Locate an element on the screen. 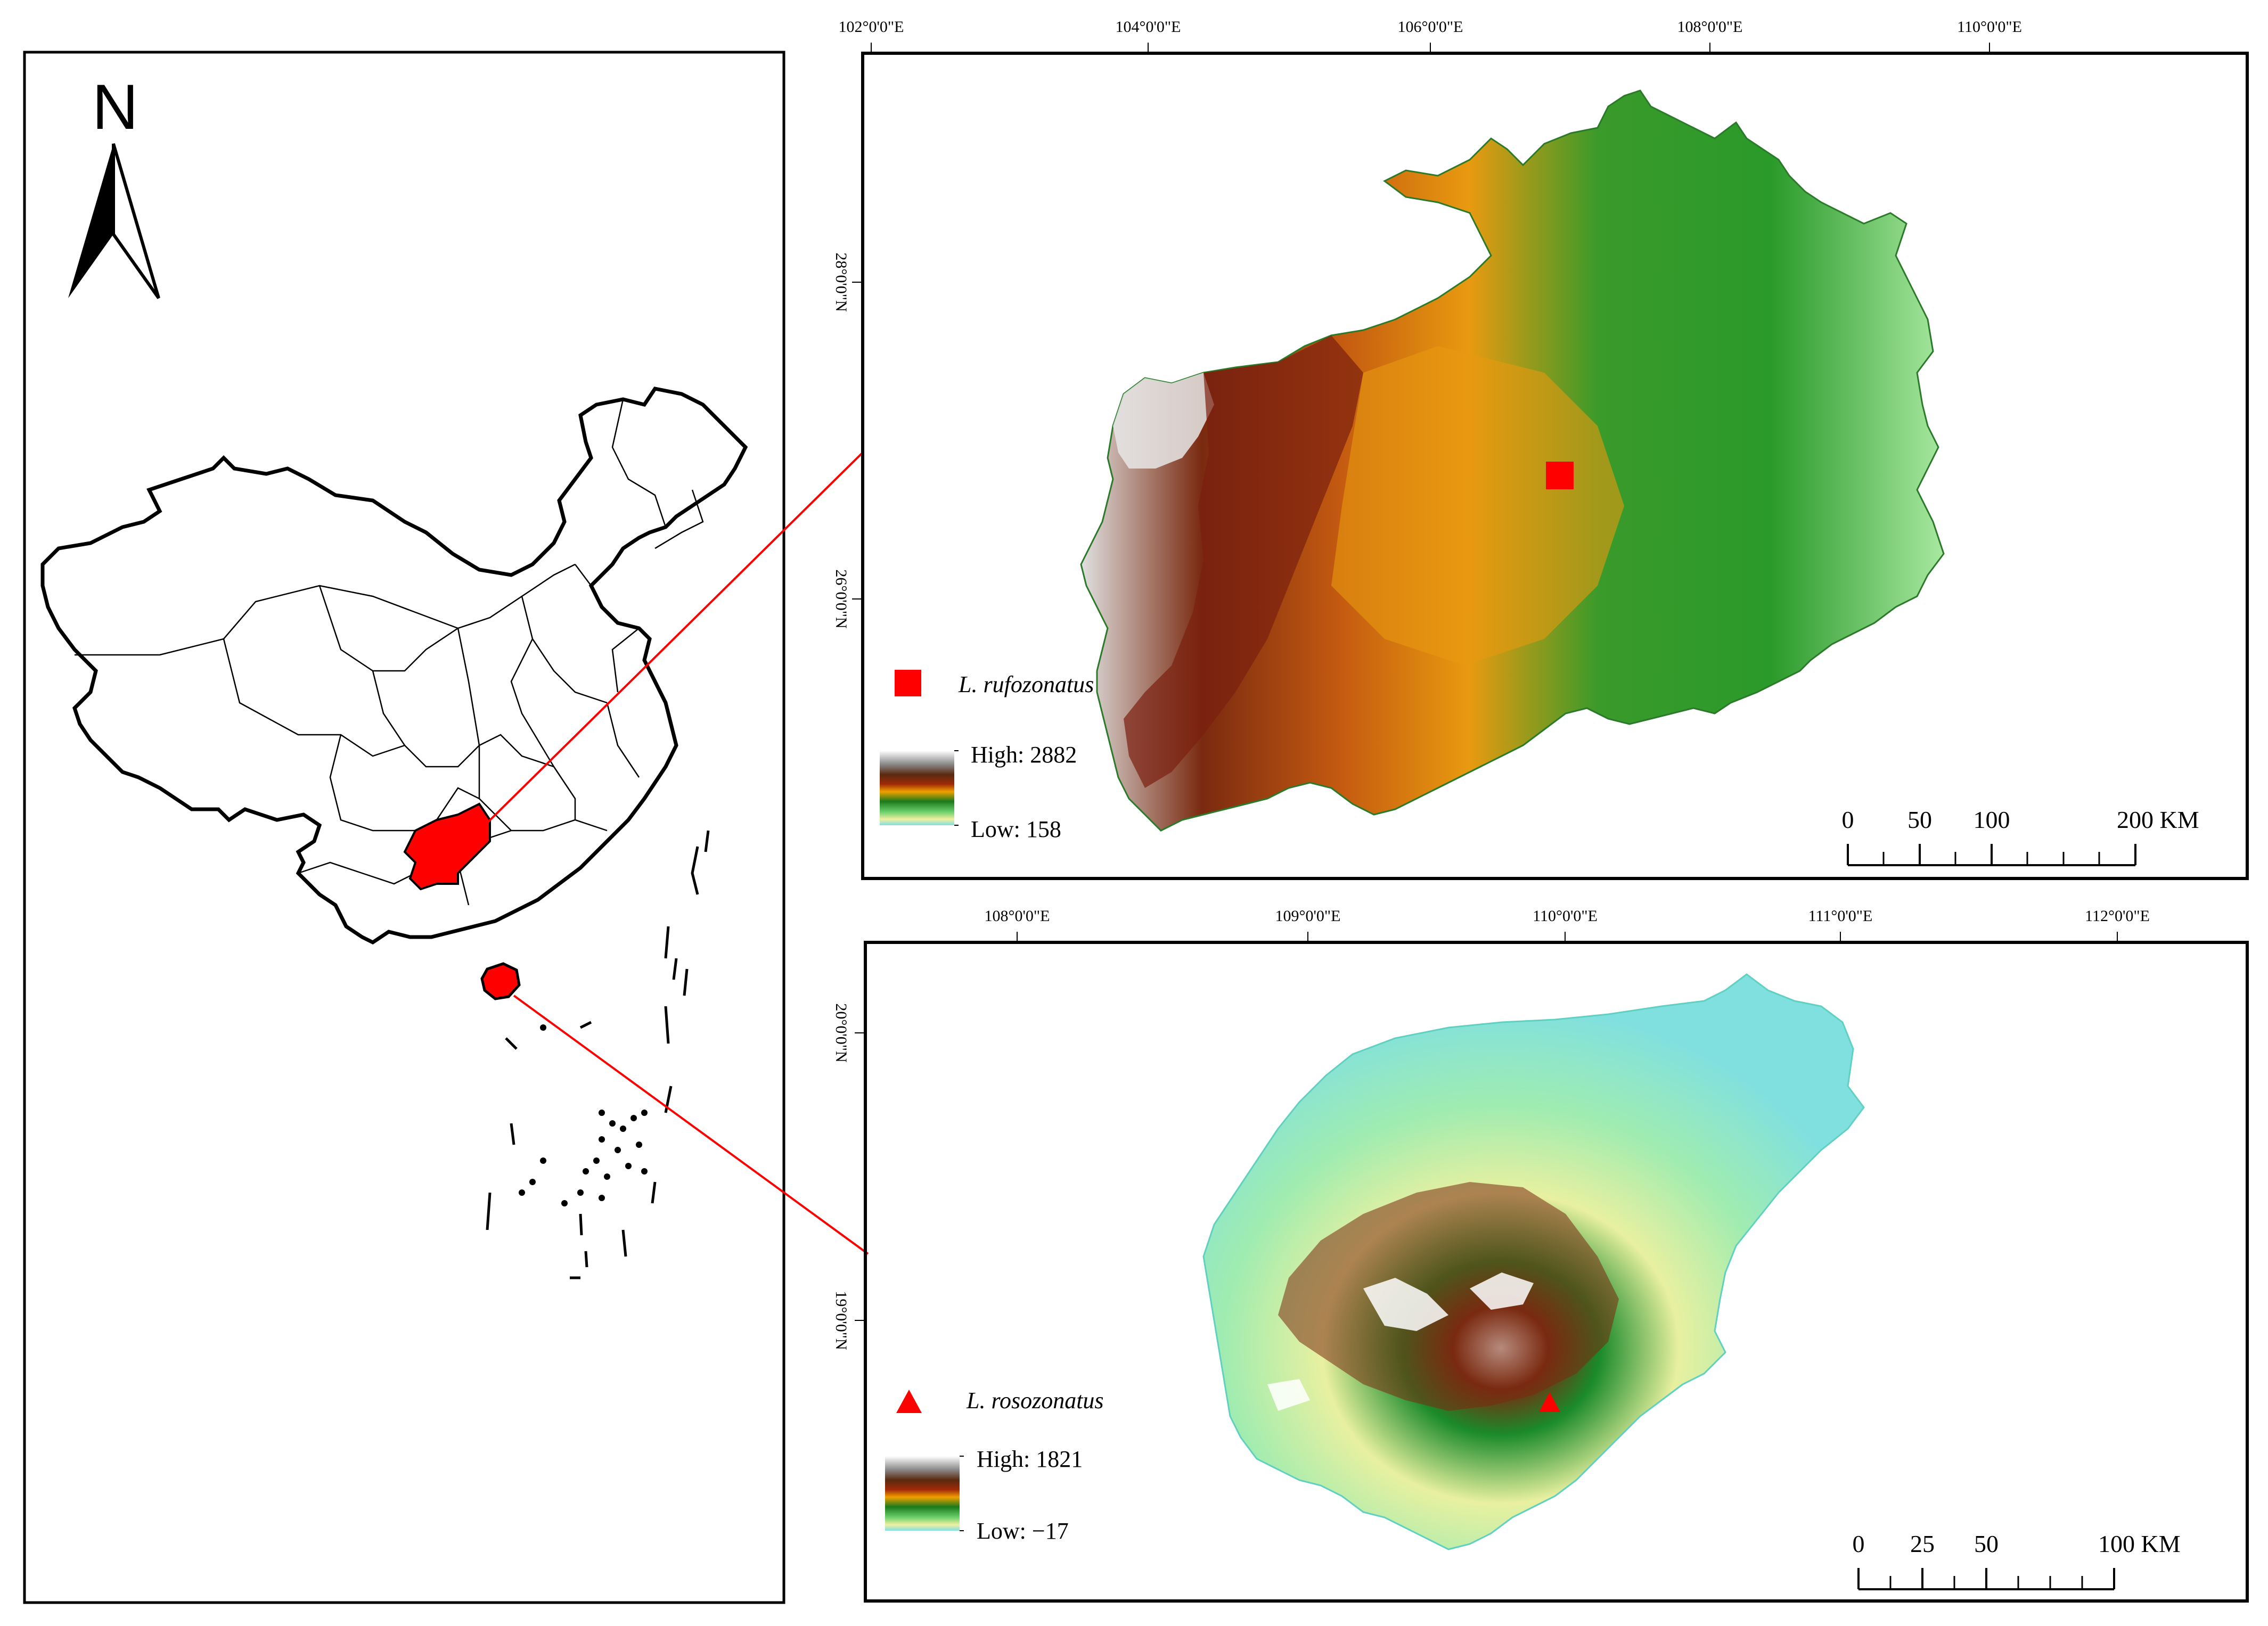 The width and height of the screenshot is (2268, 1626). china-boundary is located at coordinates (394, 666).